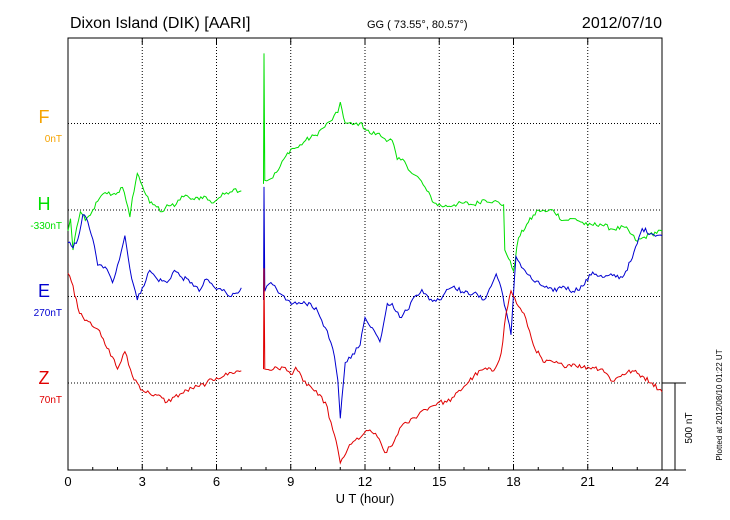 The height and width of the screenshot is (520, 730). I want to click on x-tick-label: 9, so click(290, 481).